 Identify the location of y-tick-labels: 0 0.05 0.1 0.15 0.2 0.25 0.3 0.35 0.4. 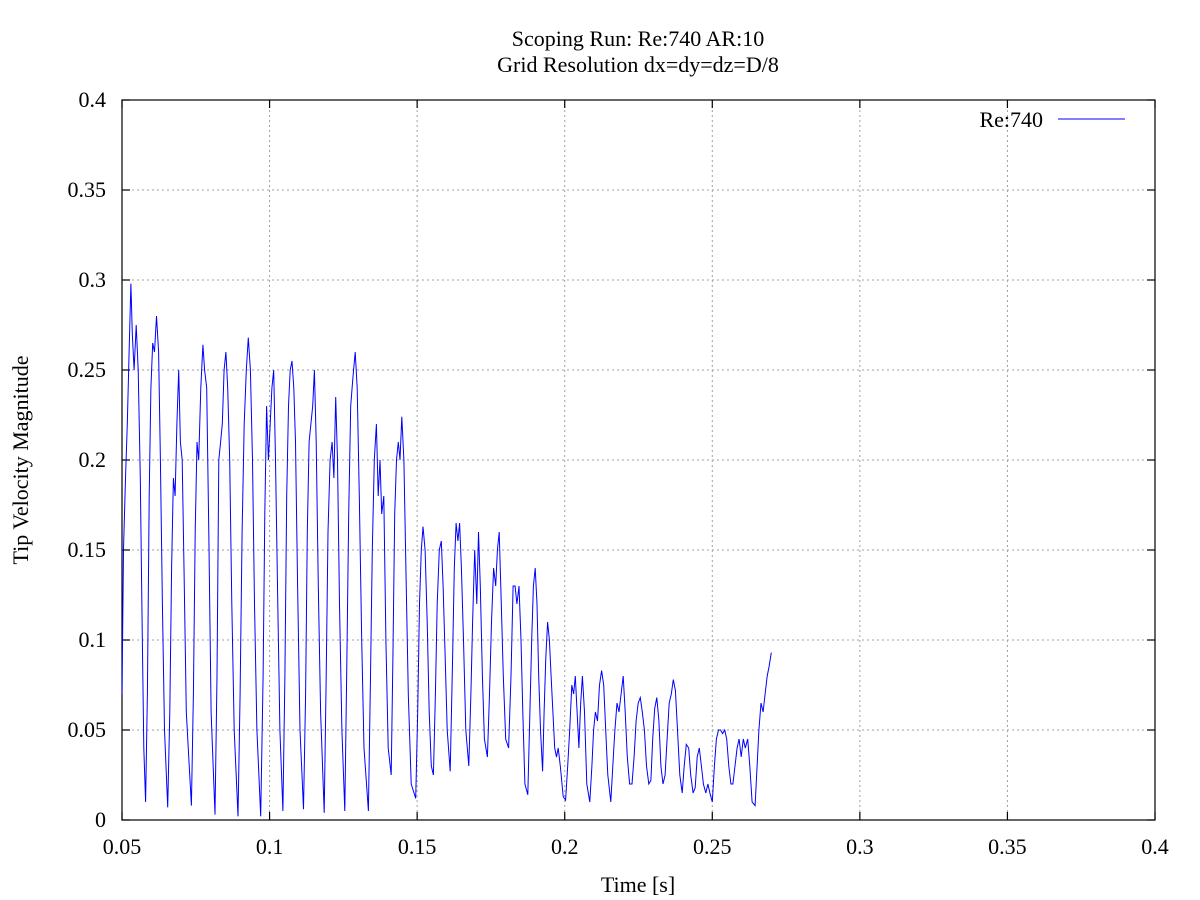
(87, 459).